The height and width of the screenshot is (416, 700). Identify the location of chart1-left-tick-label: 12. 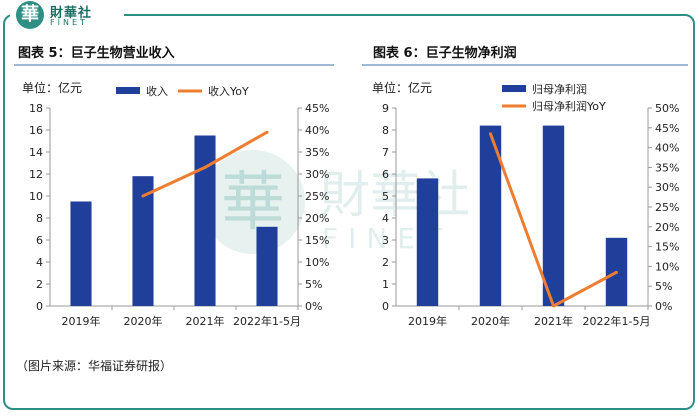
(36, 174).